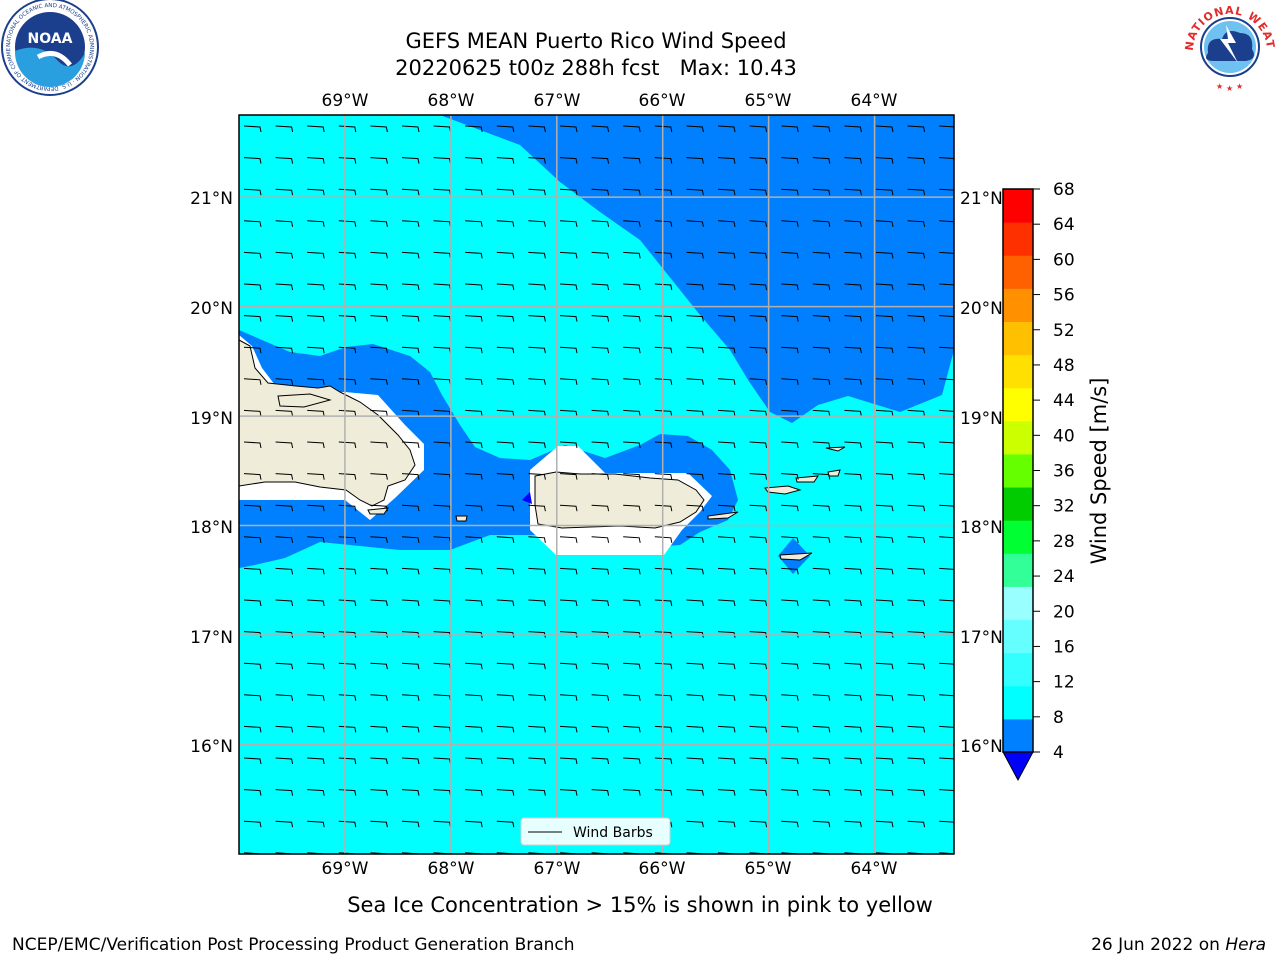  I want to click on title-line-1: GEFS MEAN Puerto Rico Wind Speed, so click(595, 41).